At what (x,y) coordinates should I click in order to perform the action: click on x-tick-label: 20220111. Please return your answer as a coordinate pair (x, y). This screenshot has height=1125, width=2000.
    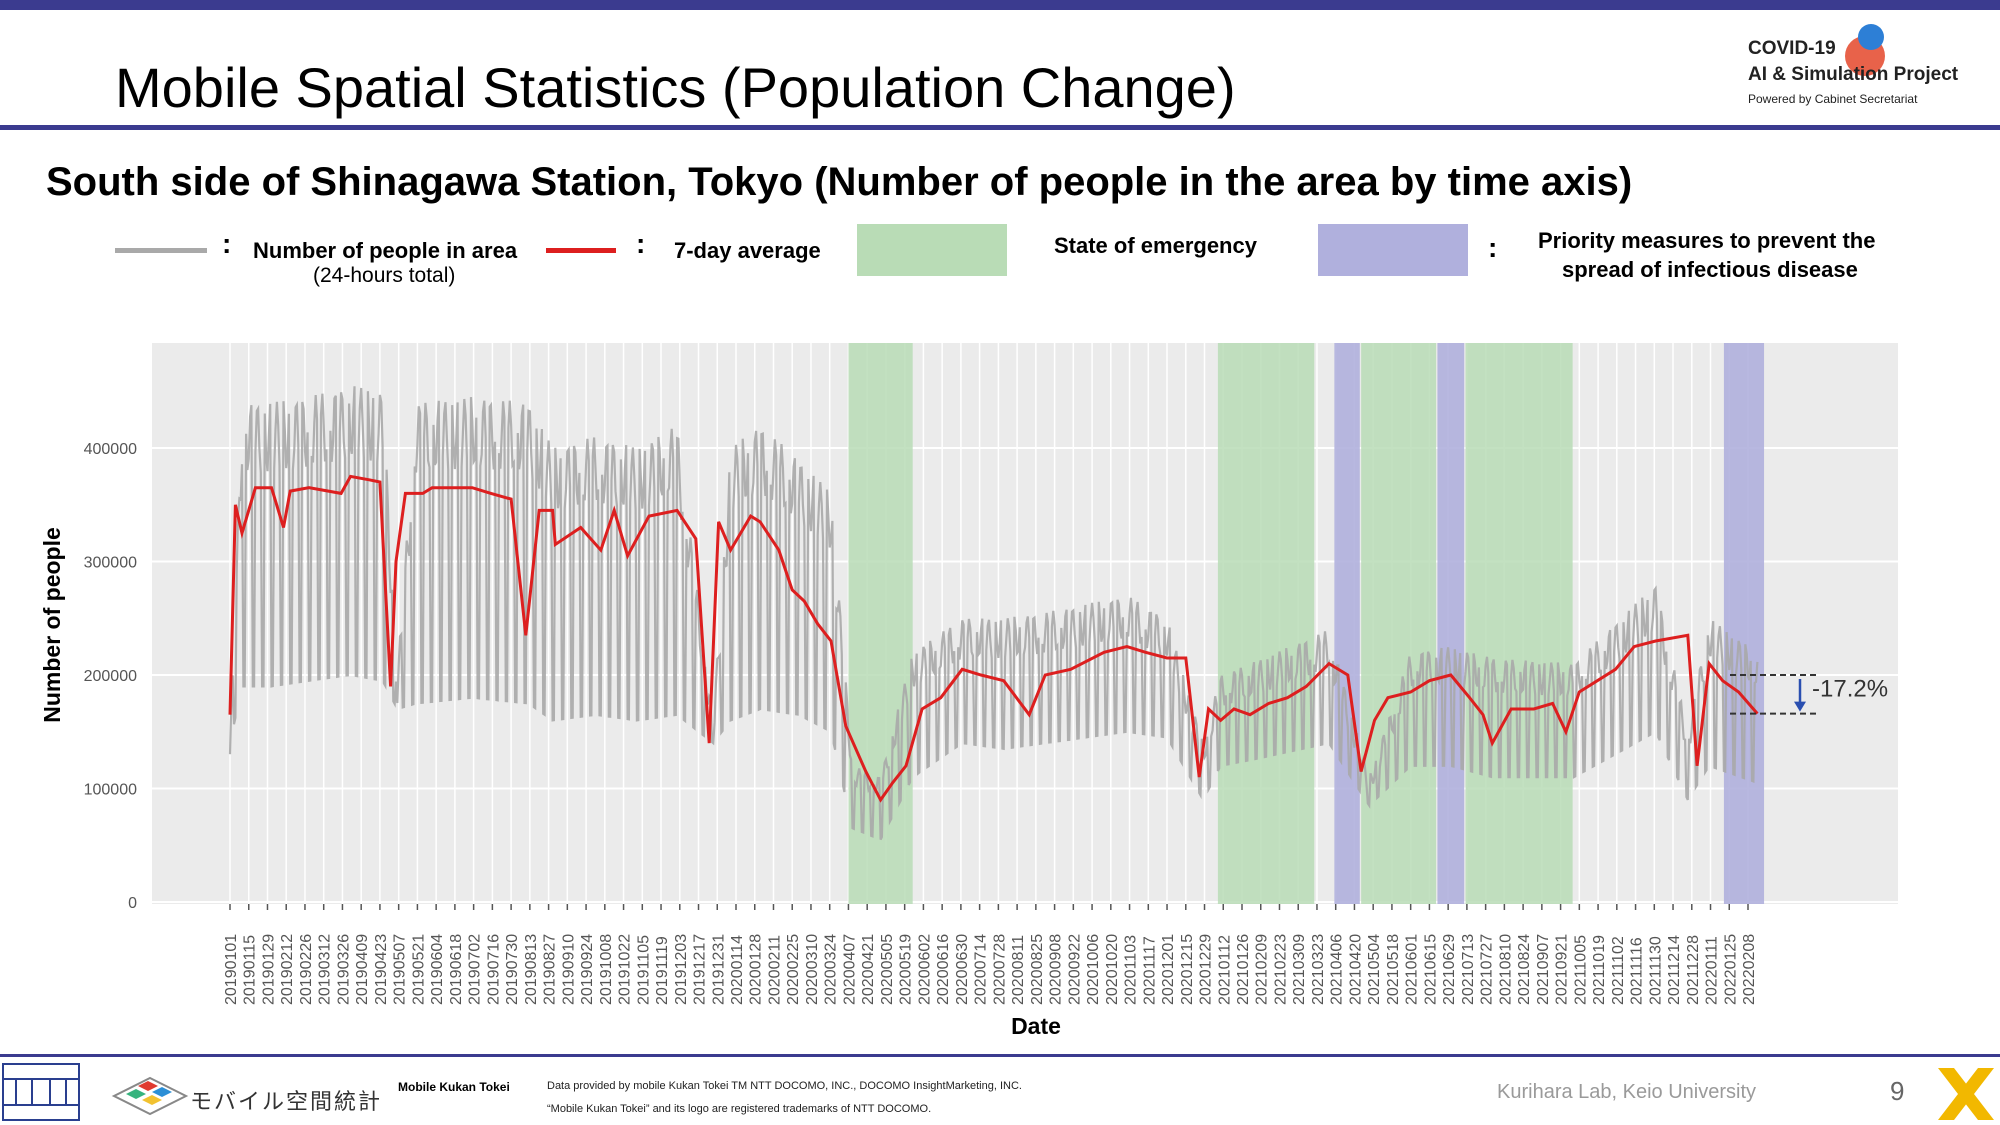
    Looking at the image, I should click on (1712, 970).